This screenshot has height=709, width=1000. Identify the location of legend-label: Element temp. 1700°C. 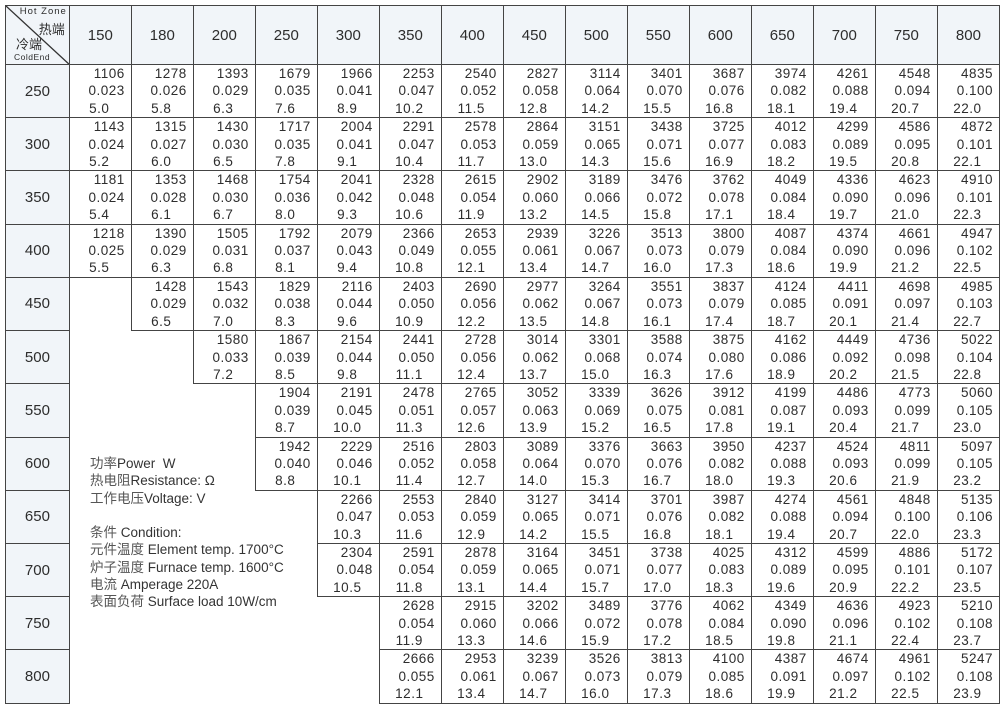
(214, 550).